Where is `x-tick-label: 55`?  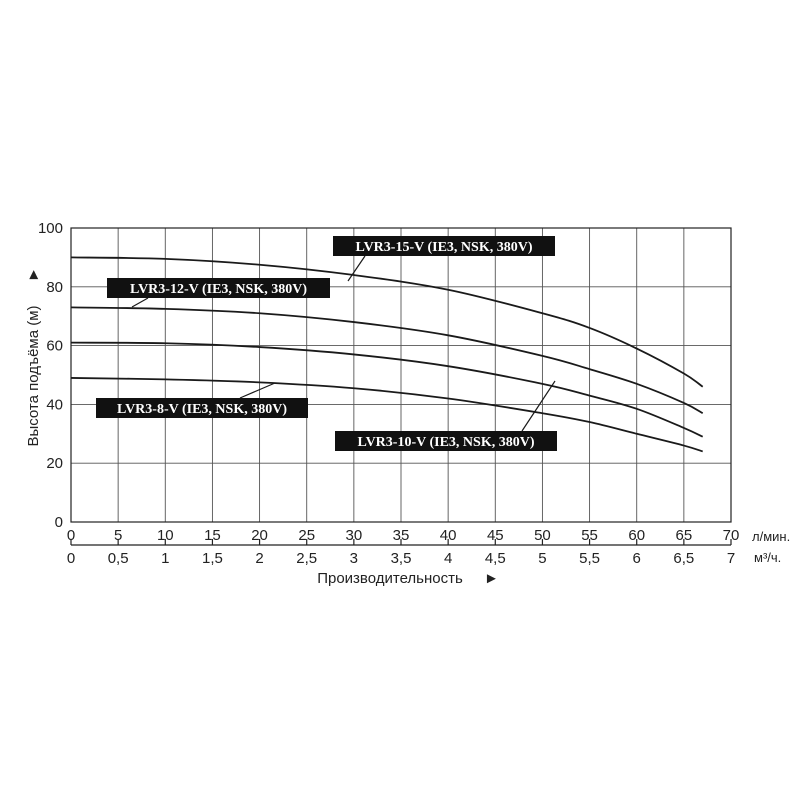 x-tick-label: 55 is located at coordinates (589, 535).